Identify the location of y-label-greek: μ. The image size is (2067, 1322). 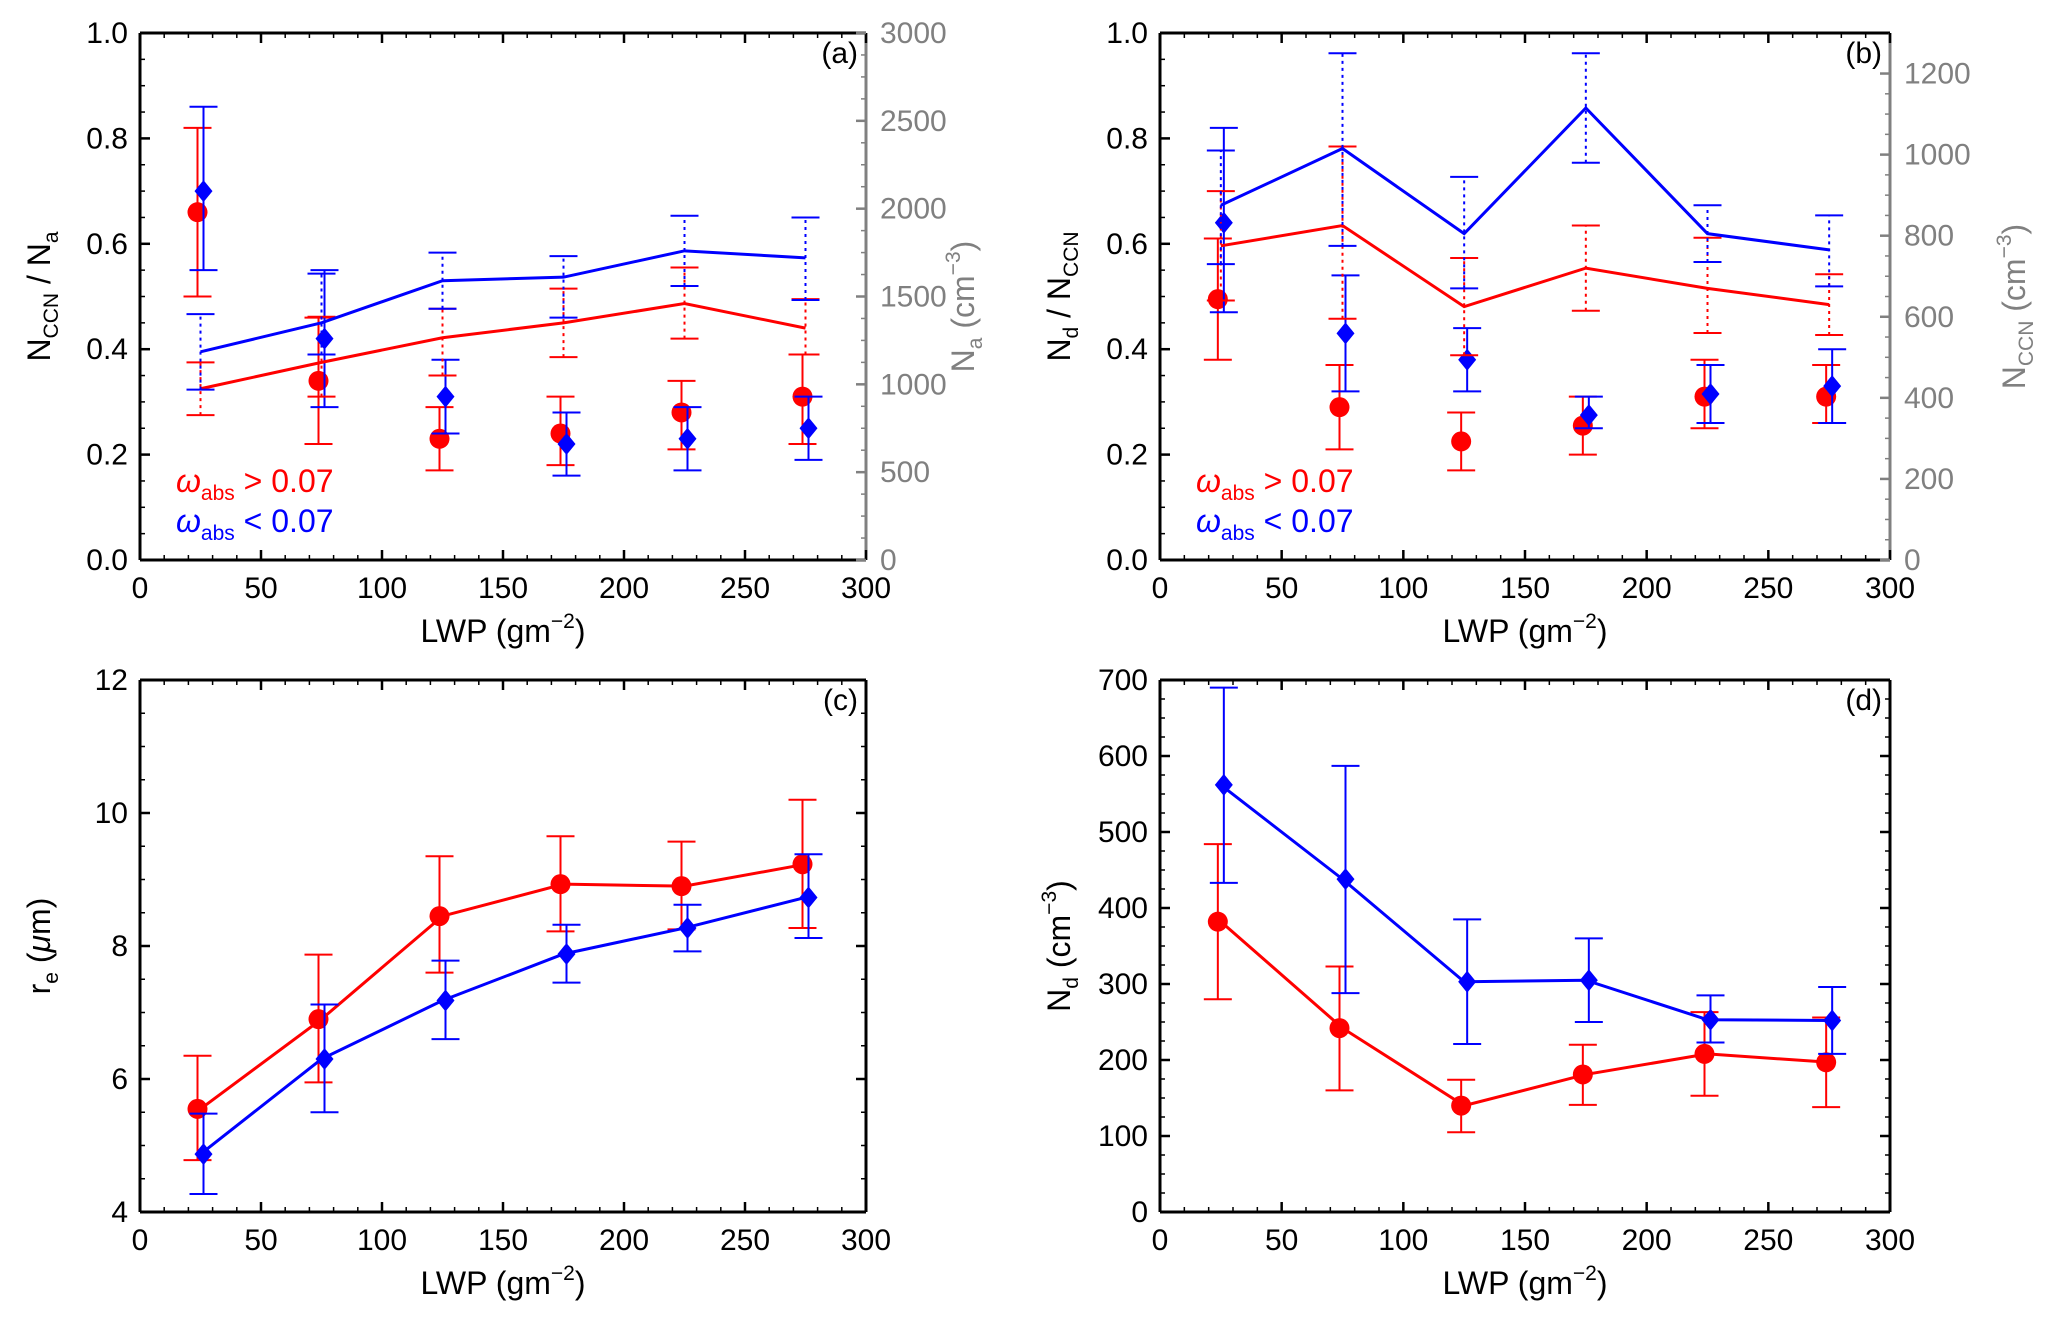
(39, 943).